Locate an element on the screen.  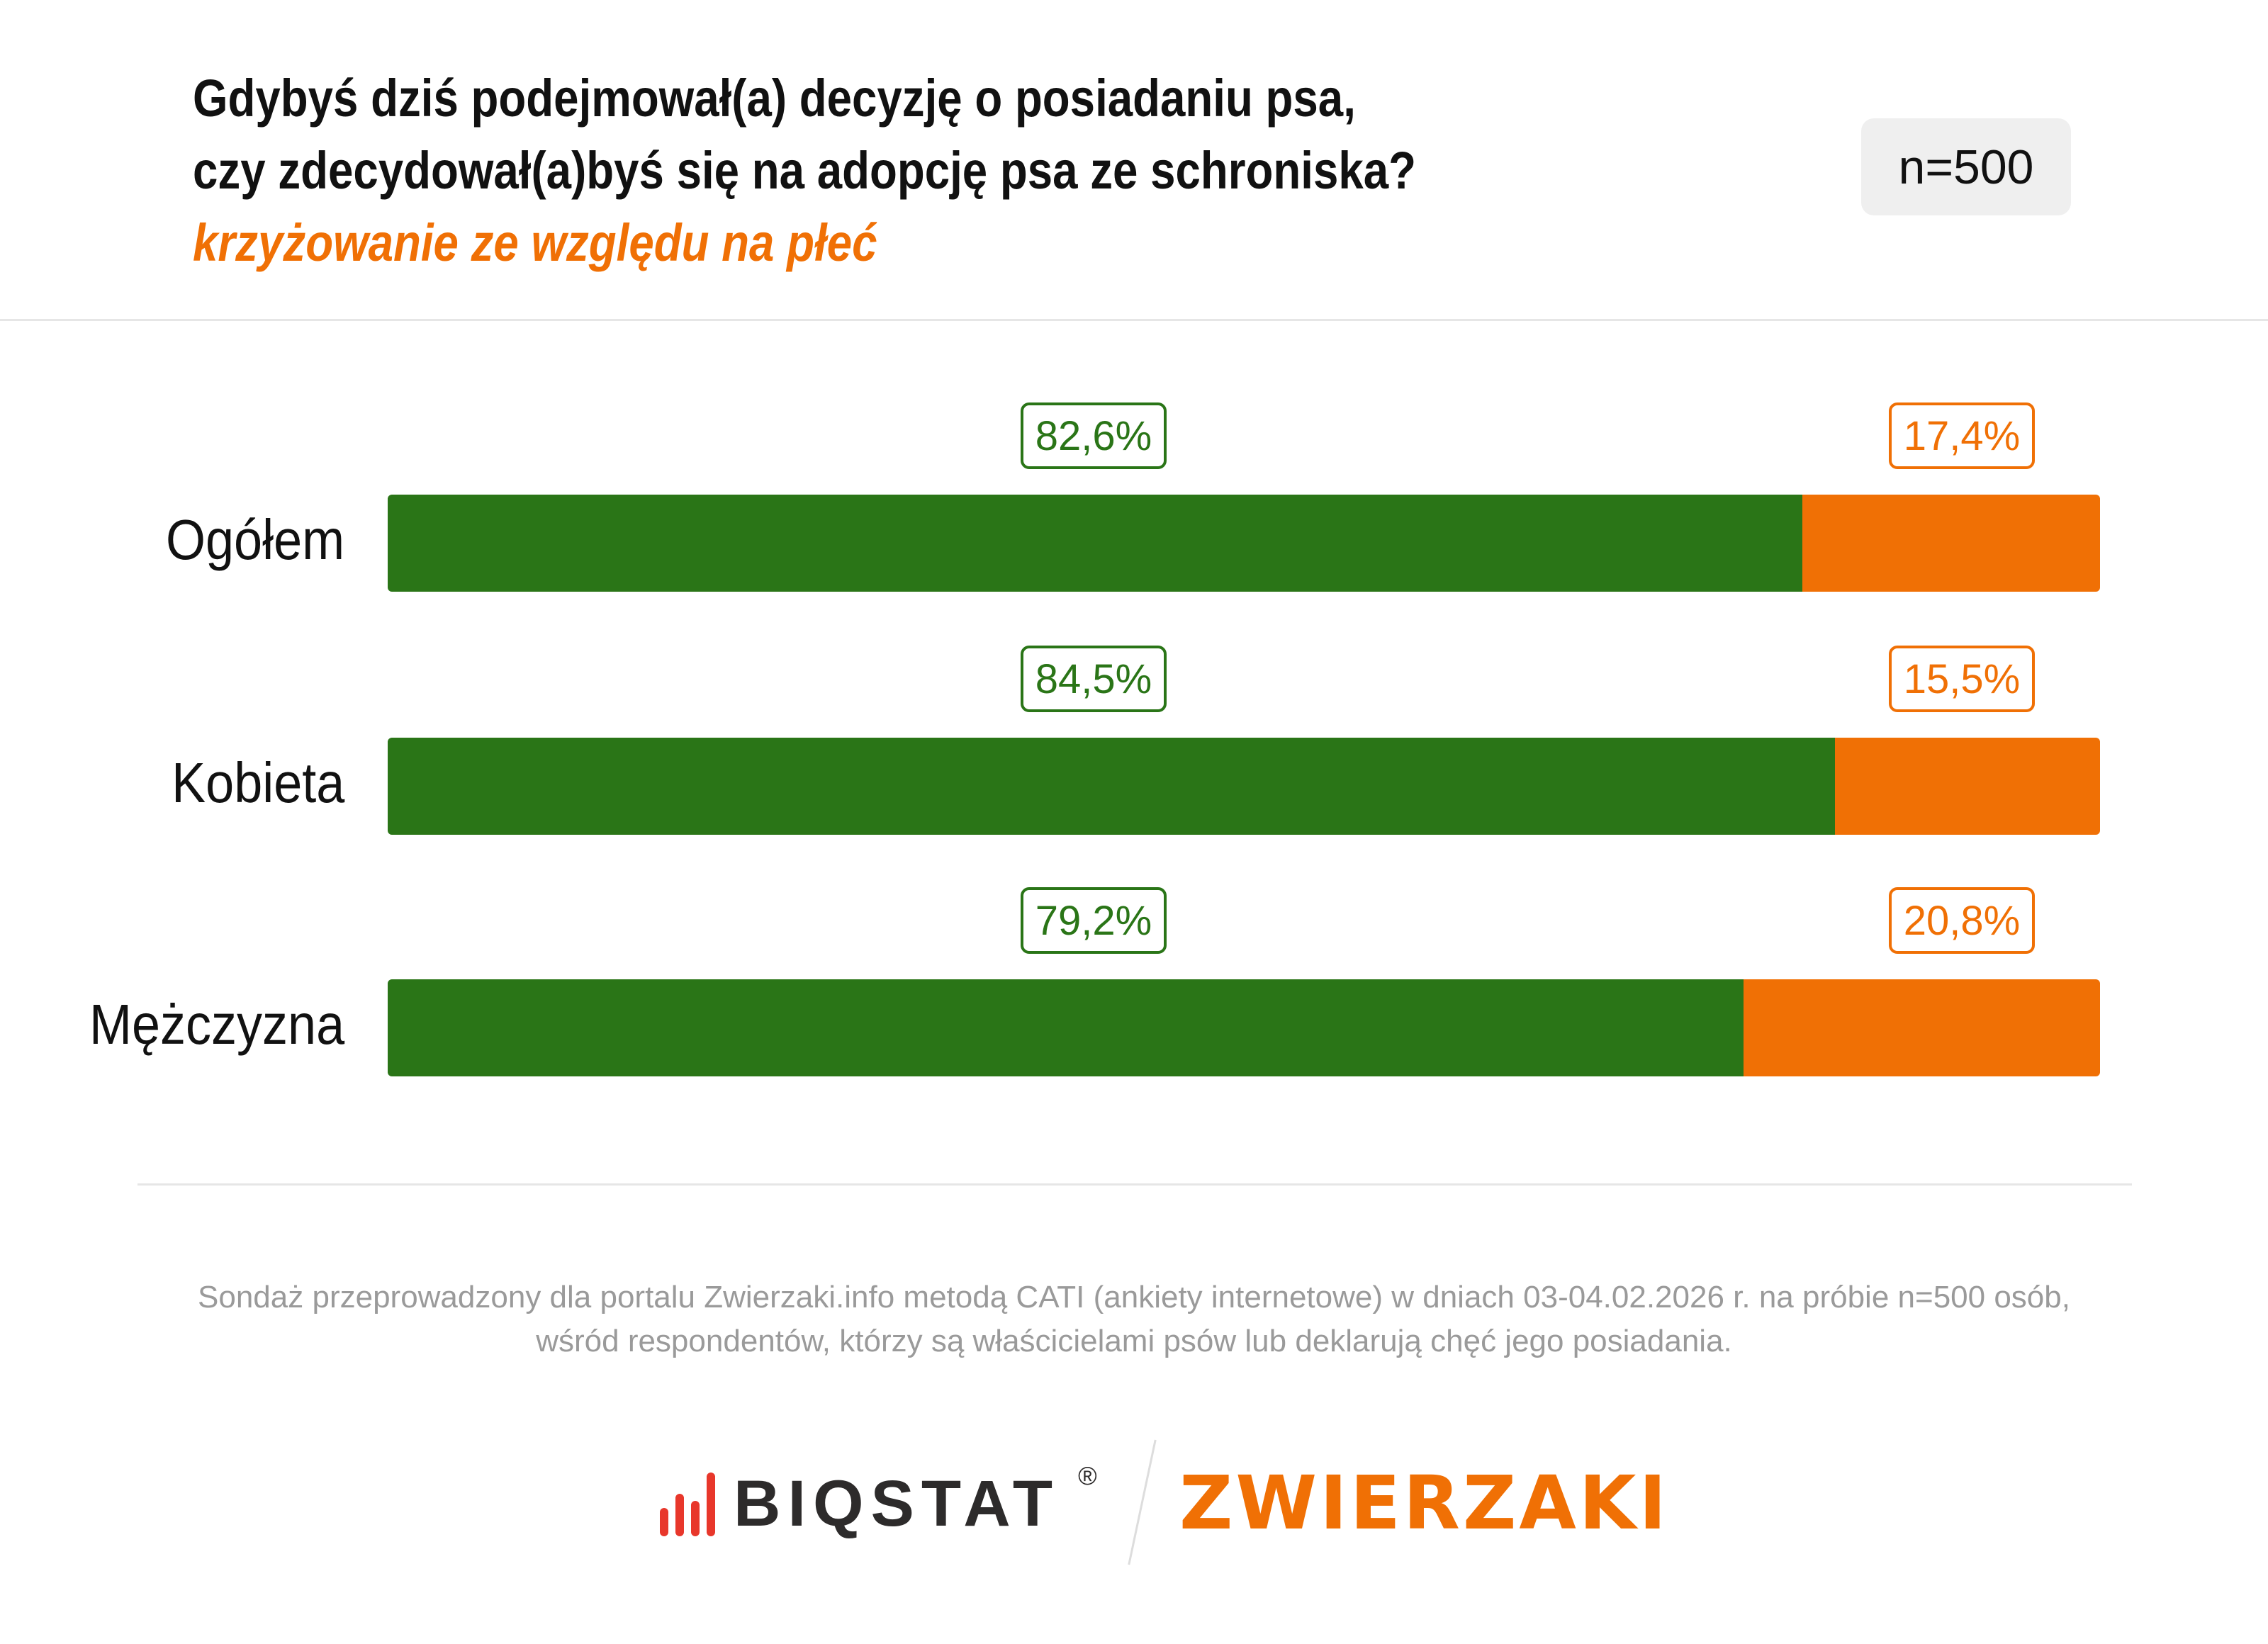
data-label: 20,8% is located at coordinates (1962, 921).